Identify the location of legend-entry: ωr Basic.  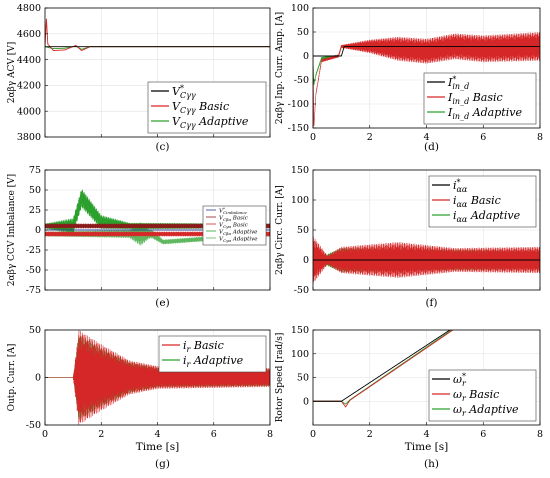
(476, 395).